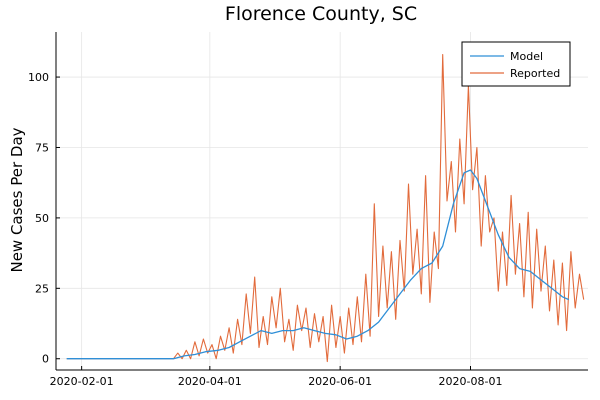 This screenshot has height=400, width=600. Describe the element at coordinates (340, 381) in the screenshot. I see `x-tick-label: 2020-06-01` at that location.